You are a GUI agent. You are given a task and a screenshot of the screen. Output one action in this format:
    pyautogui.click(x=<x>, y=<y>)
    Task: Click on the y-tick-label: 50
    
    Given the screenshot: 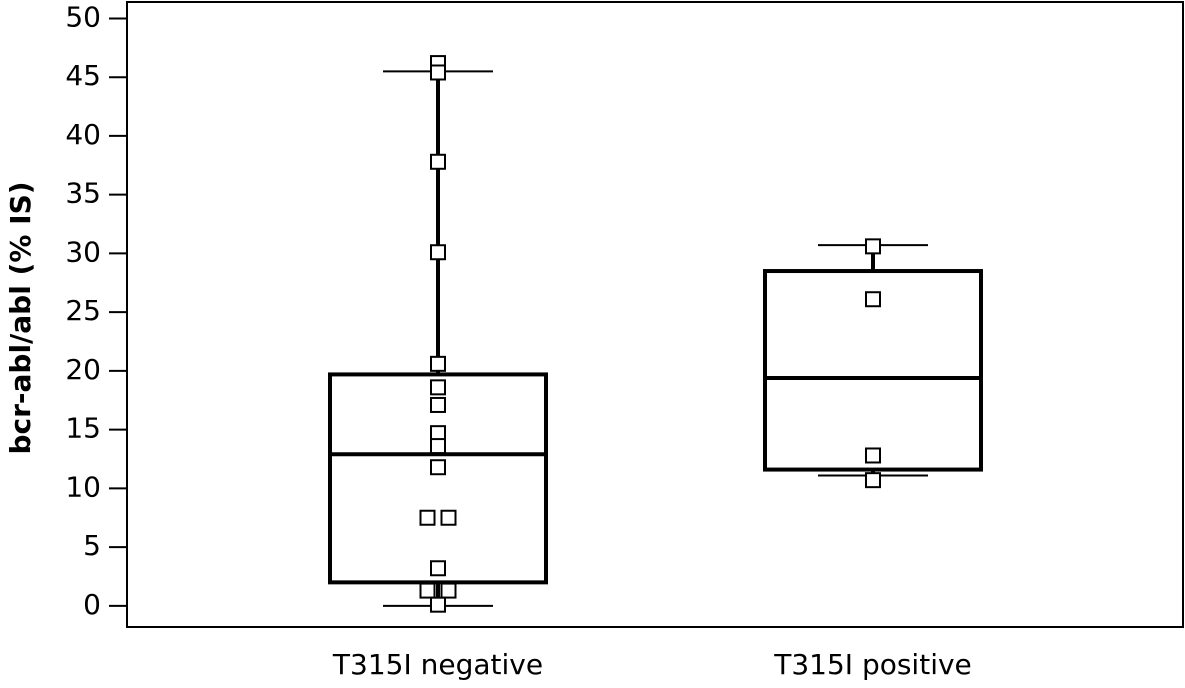 What is the action you would take?
    pyautogui.click(x=83, y=16)
    